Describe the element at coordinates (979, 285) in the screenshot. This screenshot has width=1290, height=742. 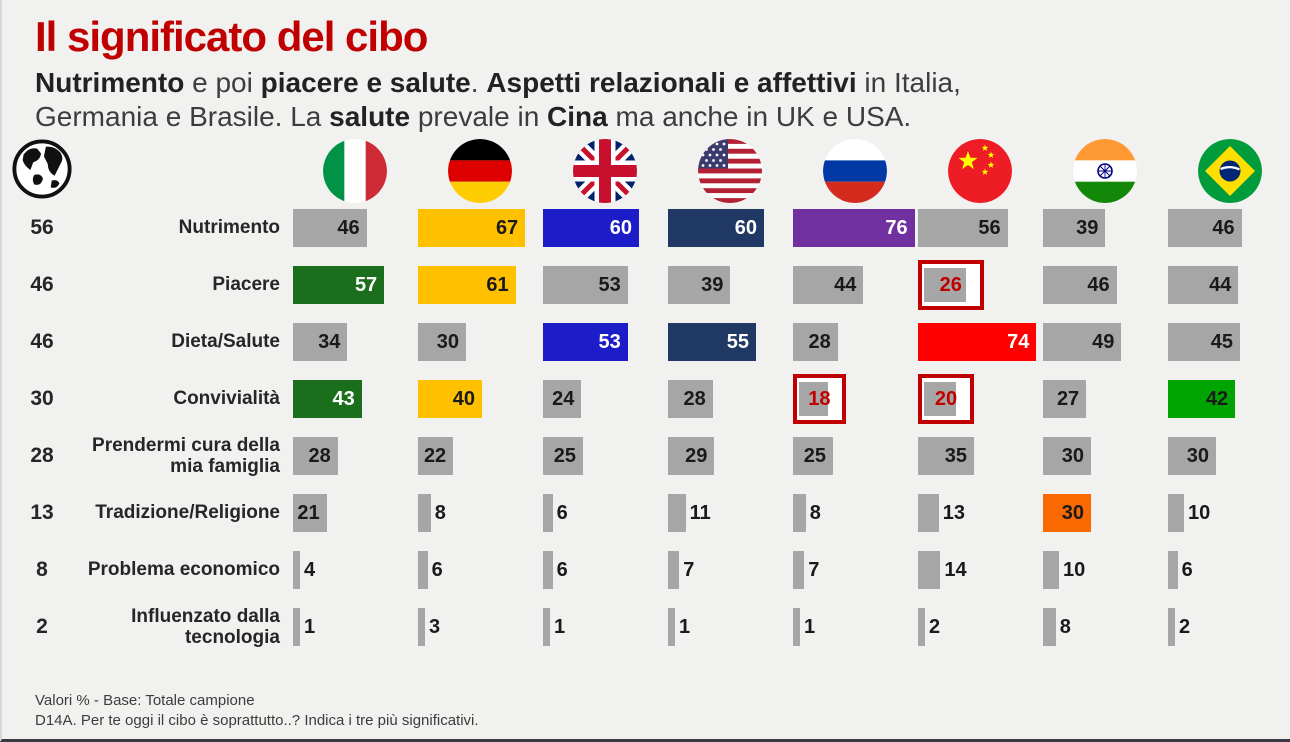
I see `bar-cell: 26` at that location.